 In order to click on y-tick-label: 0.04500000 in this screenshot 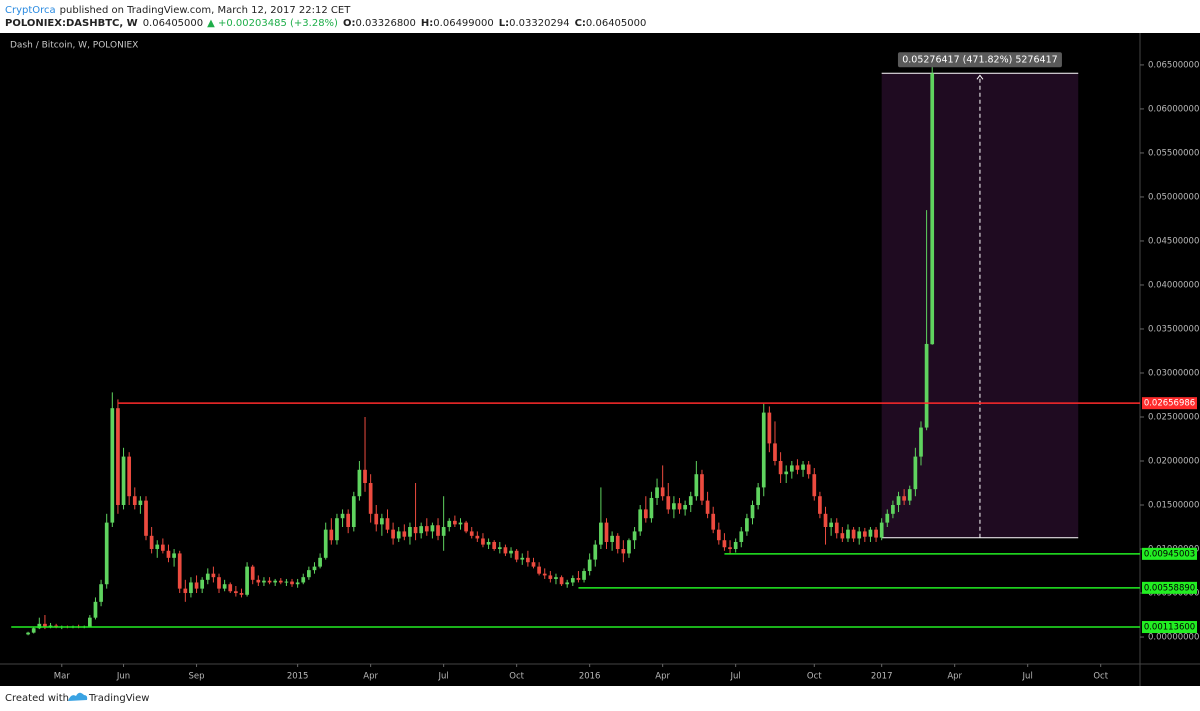, I will do `click(1173, 241)`.